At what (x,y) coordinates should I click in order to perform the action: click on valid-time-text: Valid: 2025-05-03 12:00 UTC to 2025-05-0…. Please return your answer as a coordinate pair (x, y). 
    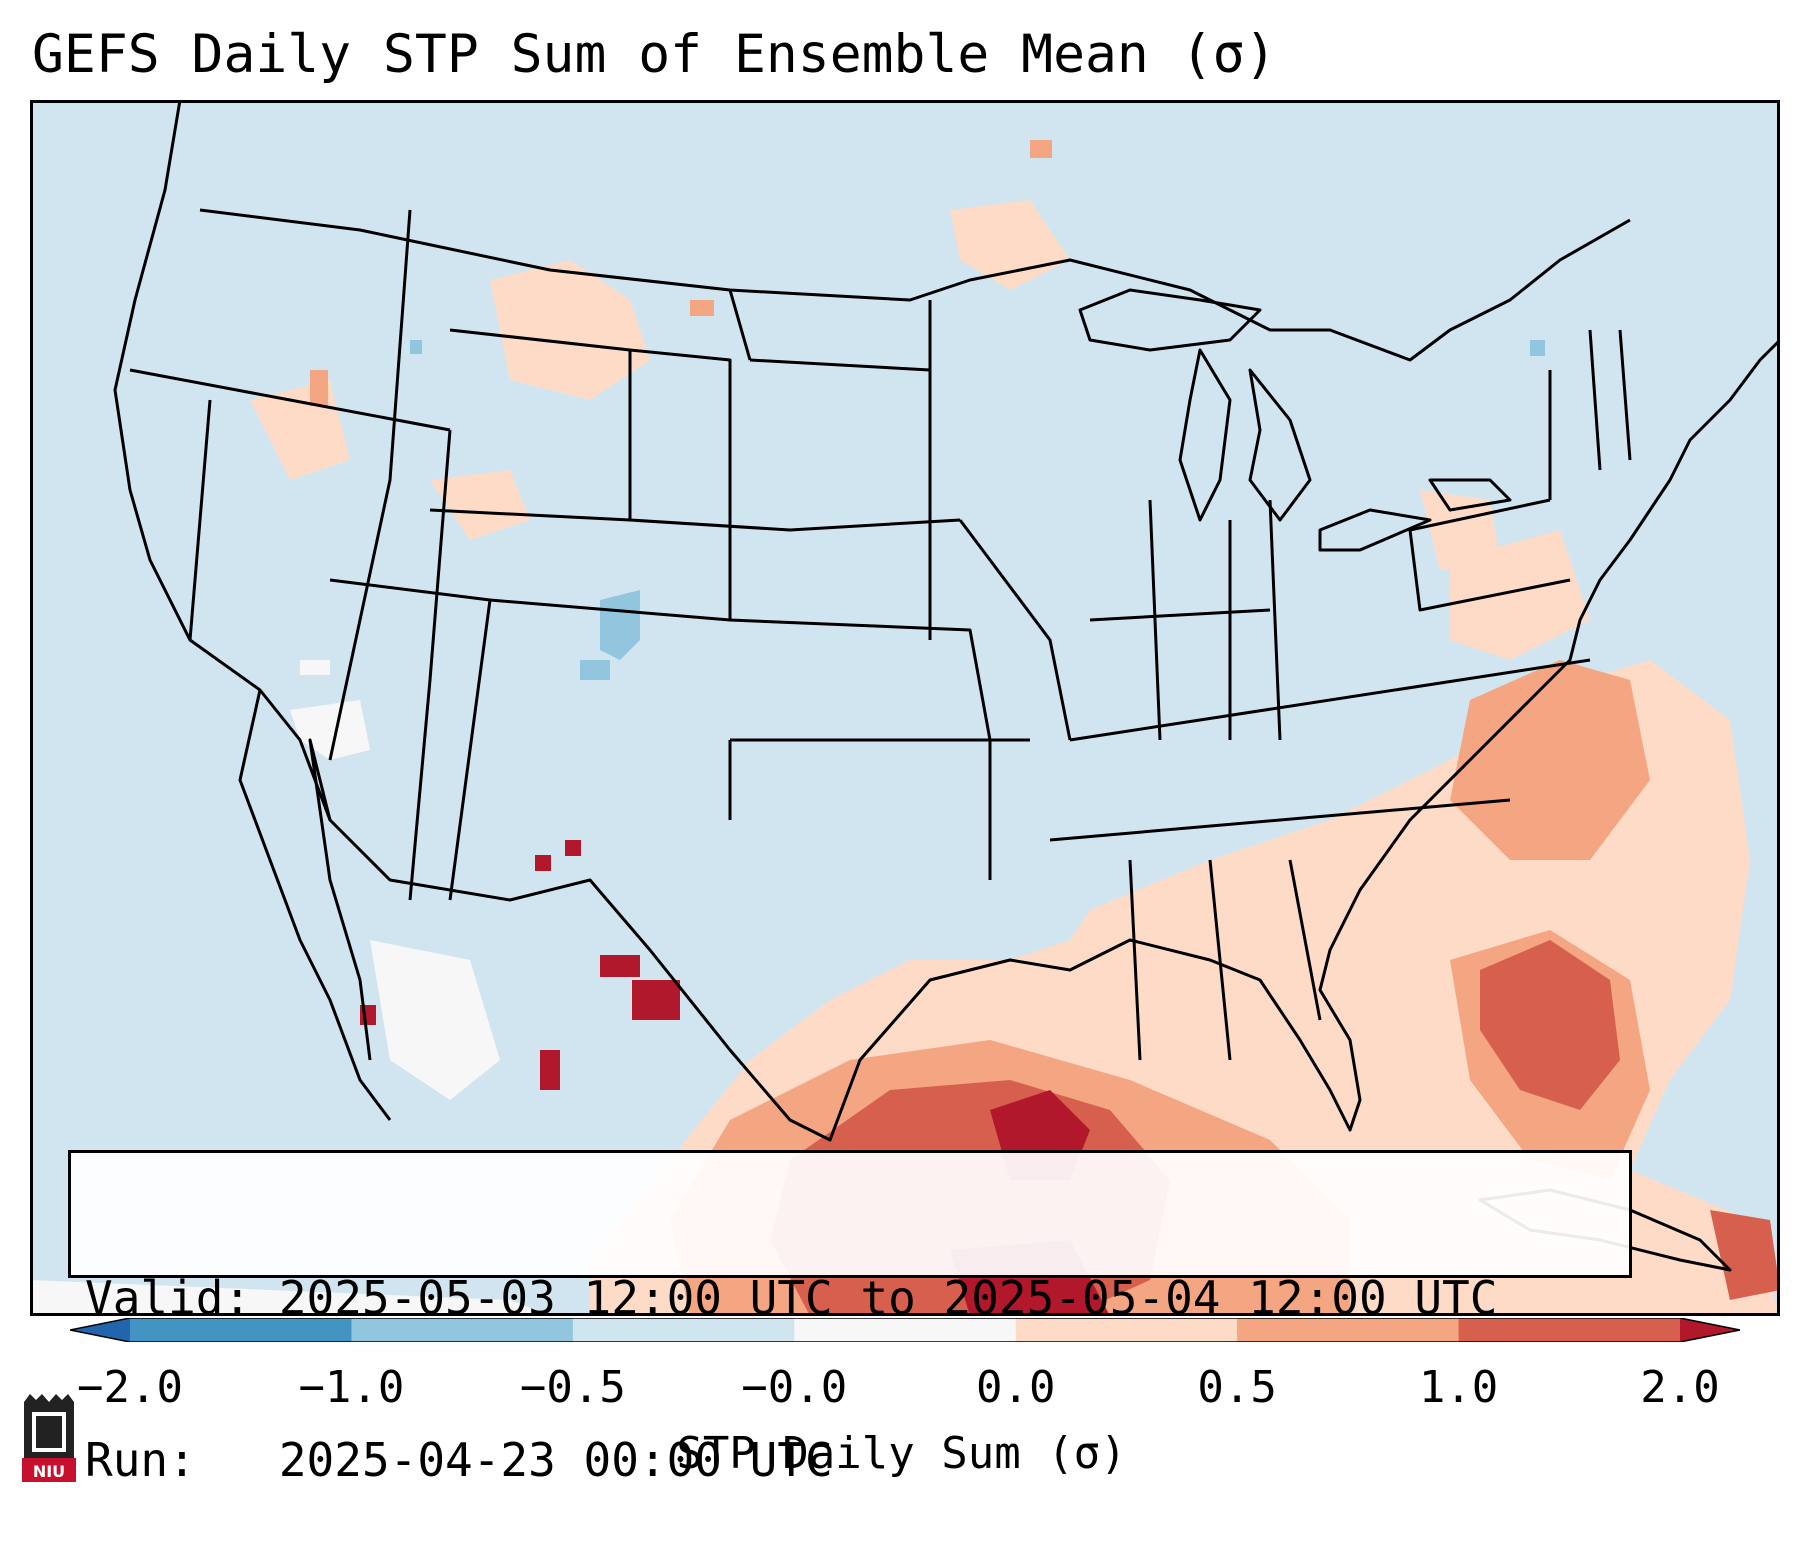
    Looking at the image, I should click on (791, 1298).